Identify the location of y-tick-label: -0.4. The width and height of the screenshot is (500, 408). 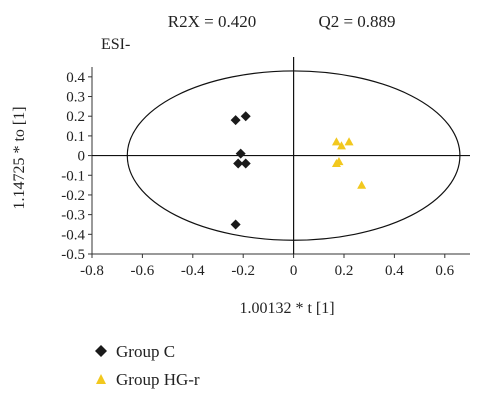
(73, 235).